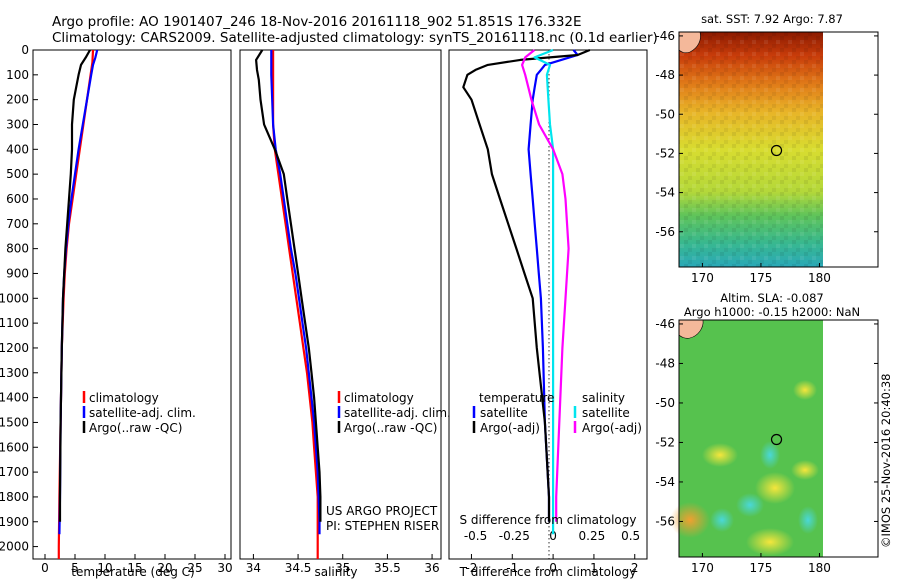 The height and width of the screenshot is (580, 900). What do you see at coordinates (14, 323) in the screenshot?
I see `y-tick-label: 1100` at bounding box center [14, 323].